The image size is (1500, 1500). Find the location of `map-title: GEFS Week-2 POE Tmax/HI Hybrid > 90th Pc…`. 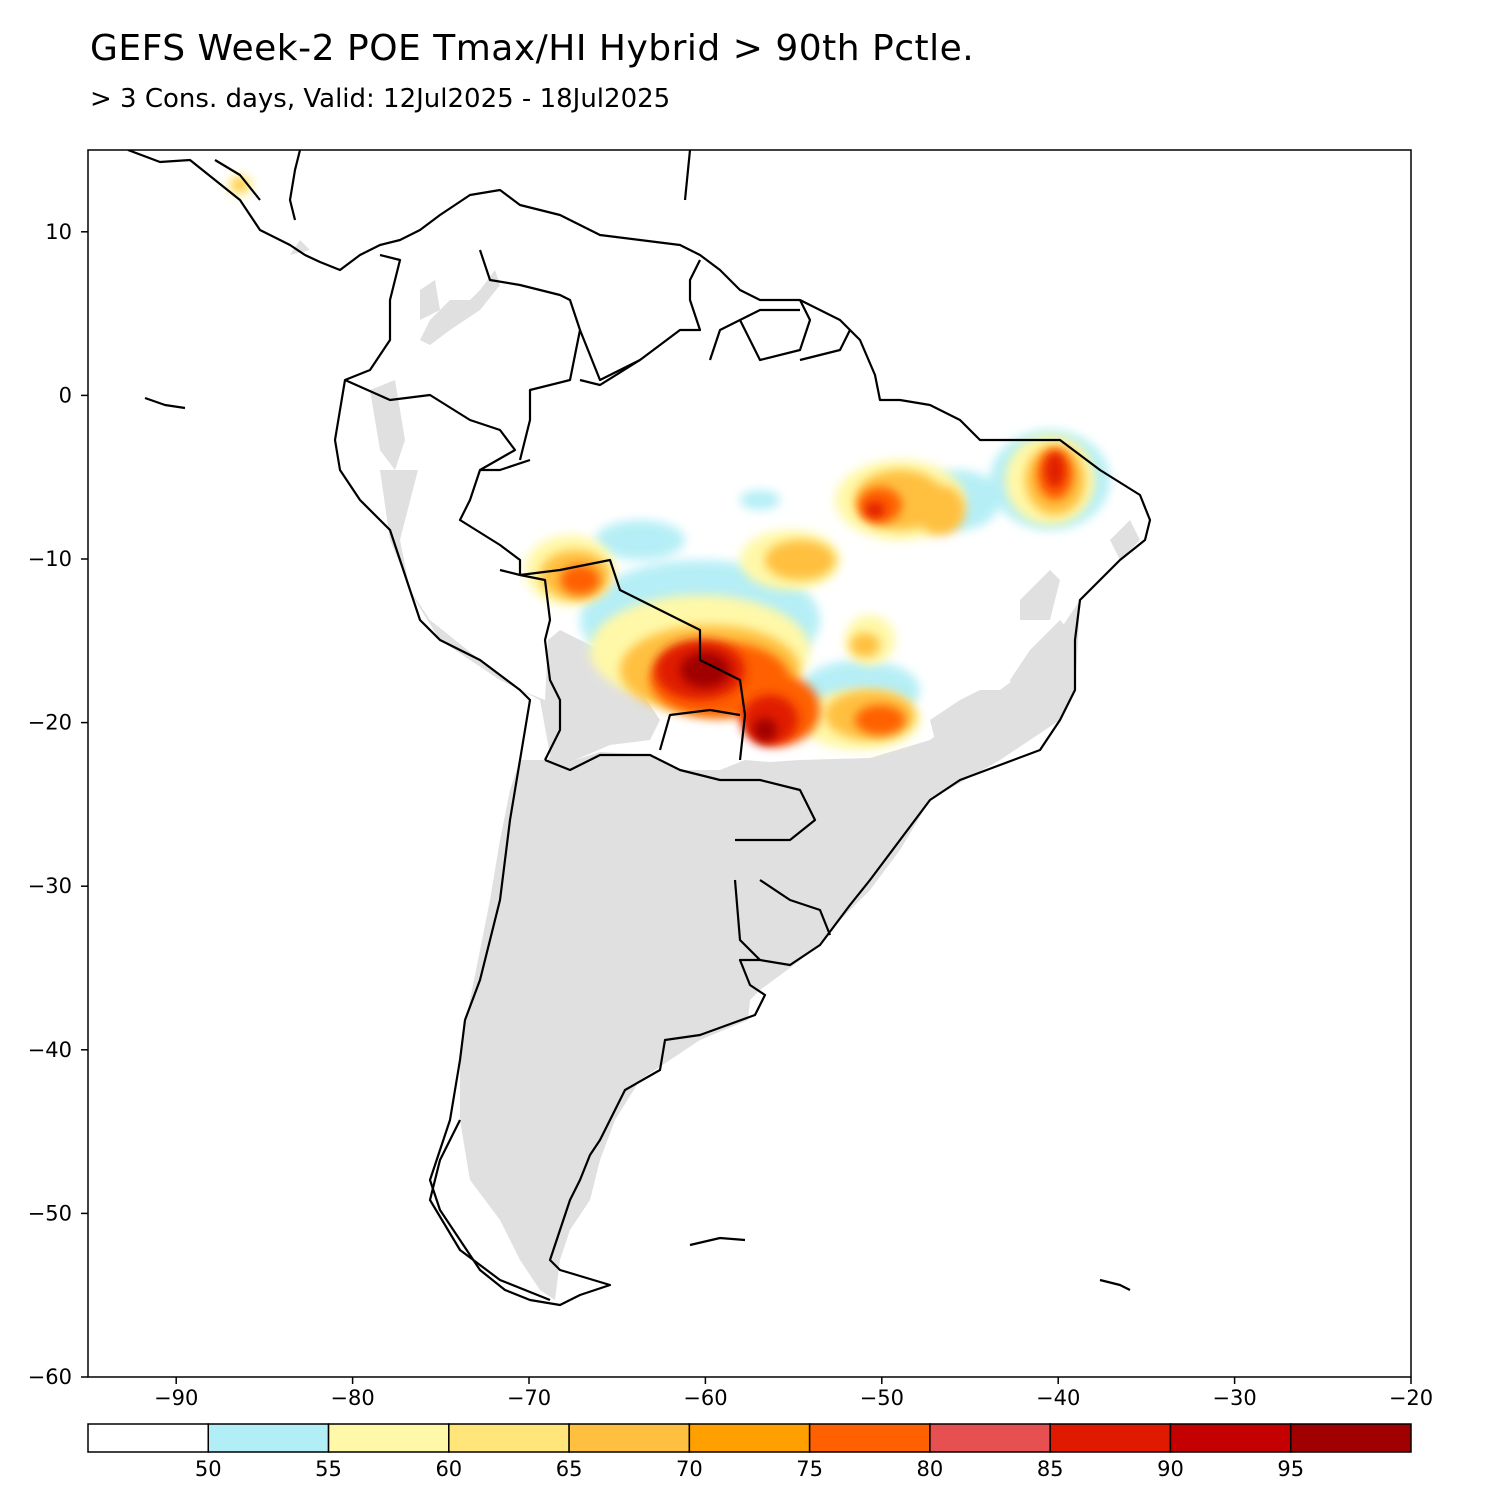

map-title: GEFS Week-2 POE Tmax/HI Hybrid > 90th Pc… is located at coordinates (532, 48).